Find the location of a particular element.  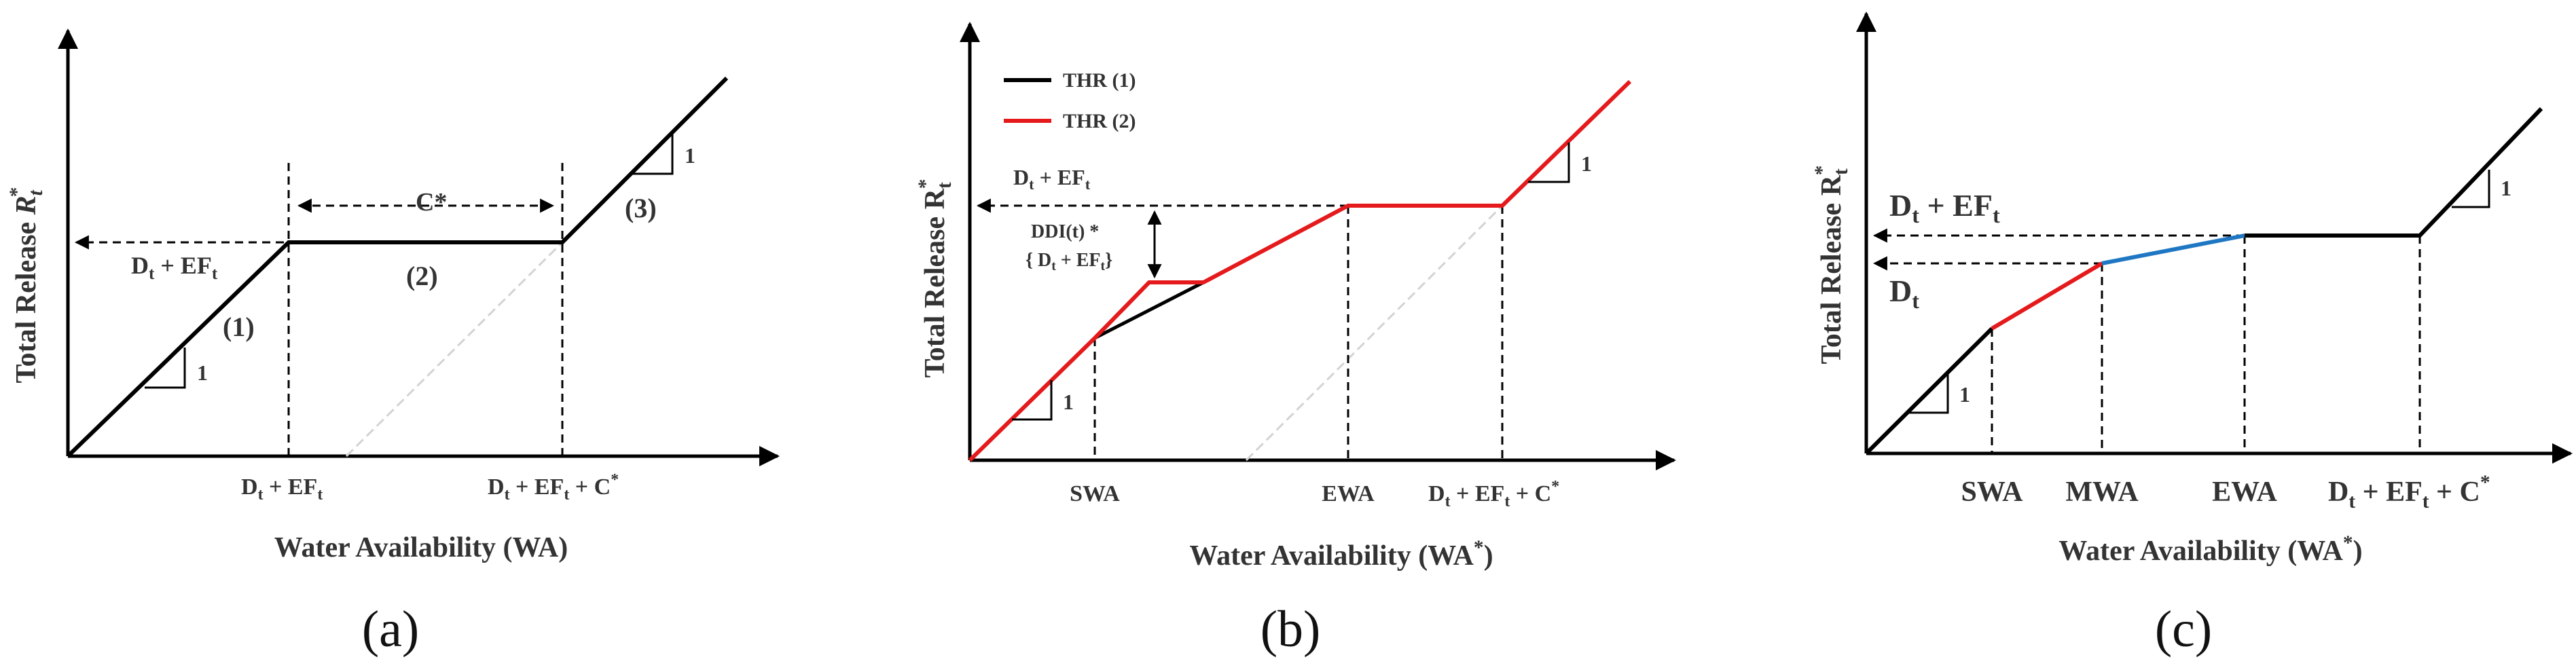

panel-a-x-axis-label: Water Availability (WA) is located at coordinates (421, 547).